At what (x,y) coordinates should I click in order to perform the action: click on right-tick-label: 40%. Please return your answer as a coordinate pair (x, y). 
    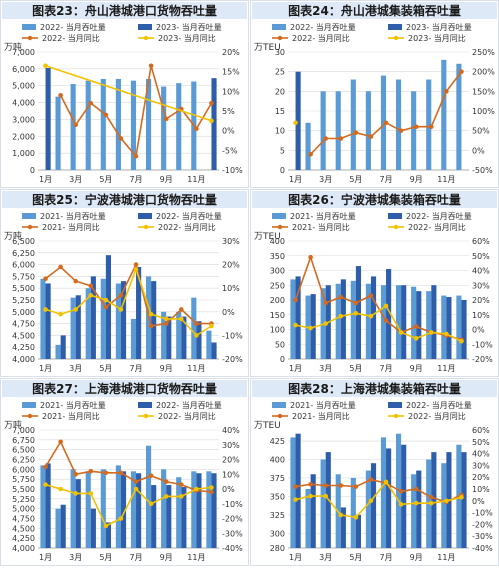
    Looking at the image, I should click on (231, 430).